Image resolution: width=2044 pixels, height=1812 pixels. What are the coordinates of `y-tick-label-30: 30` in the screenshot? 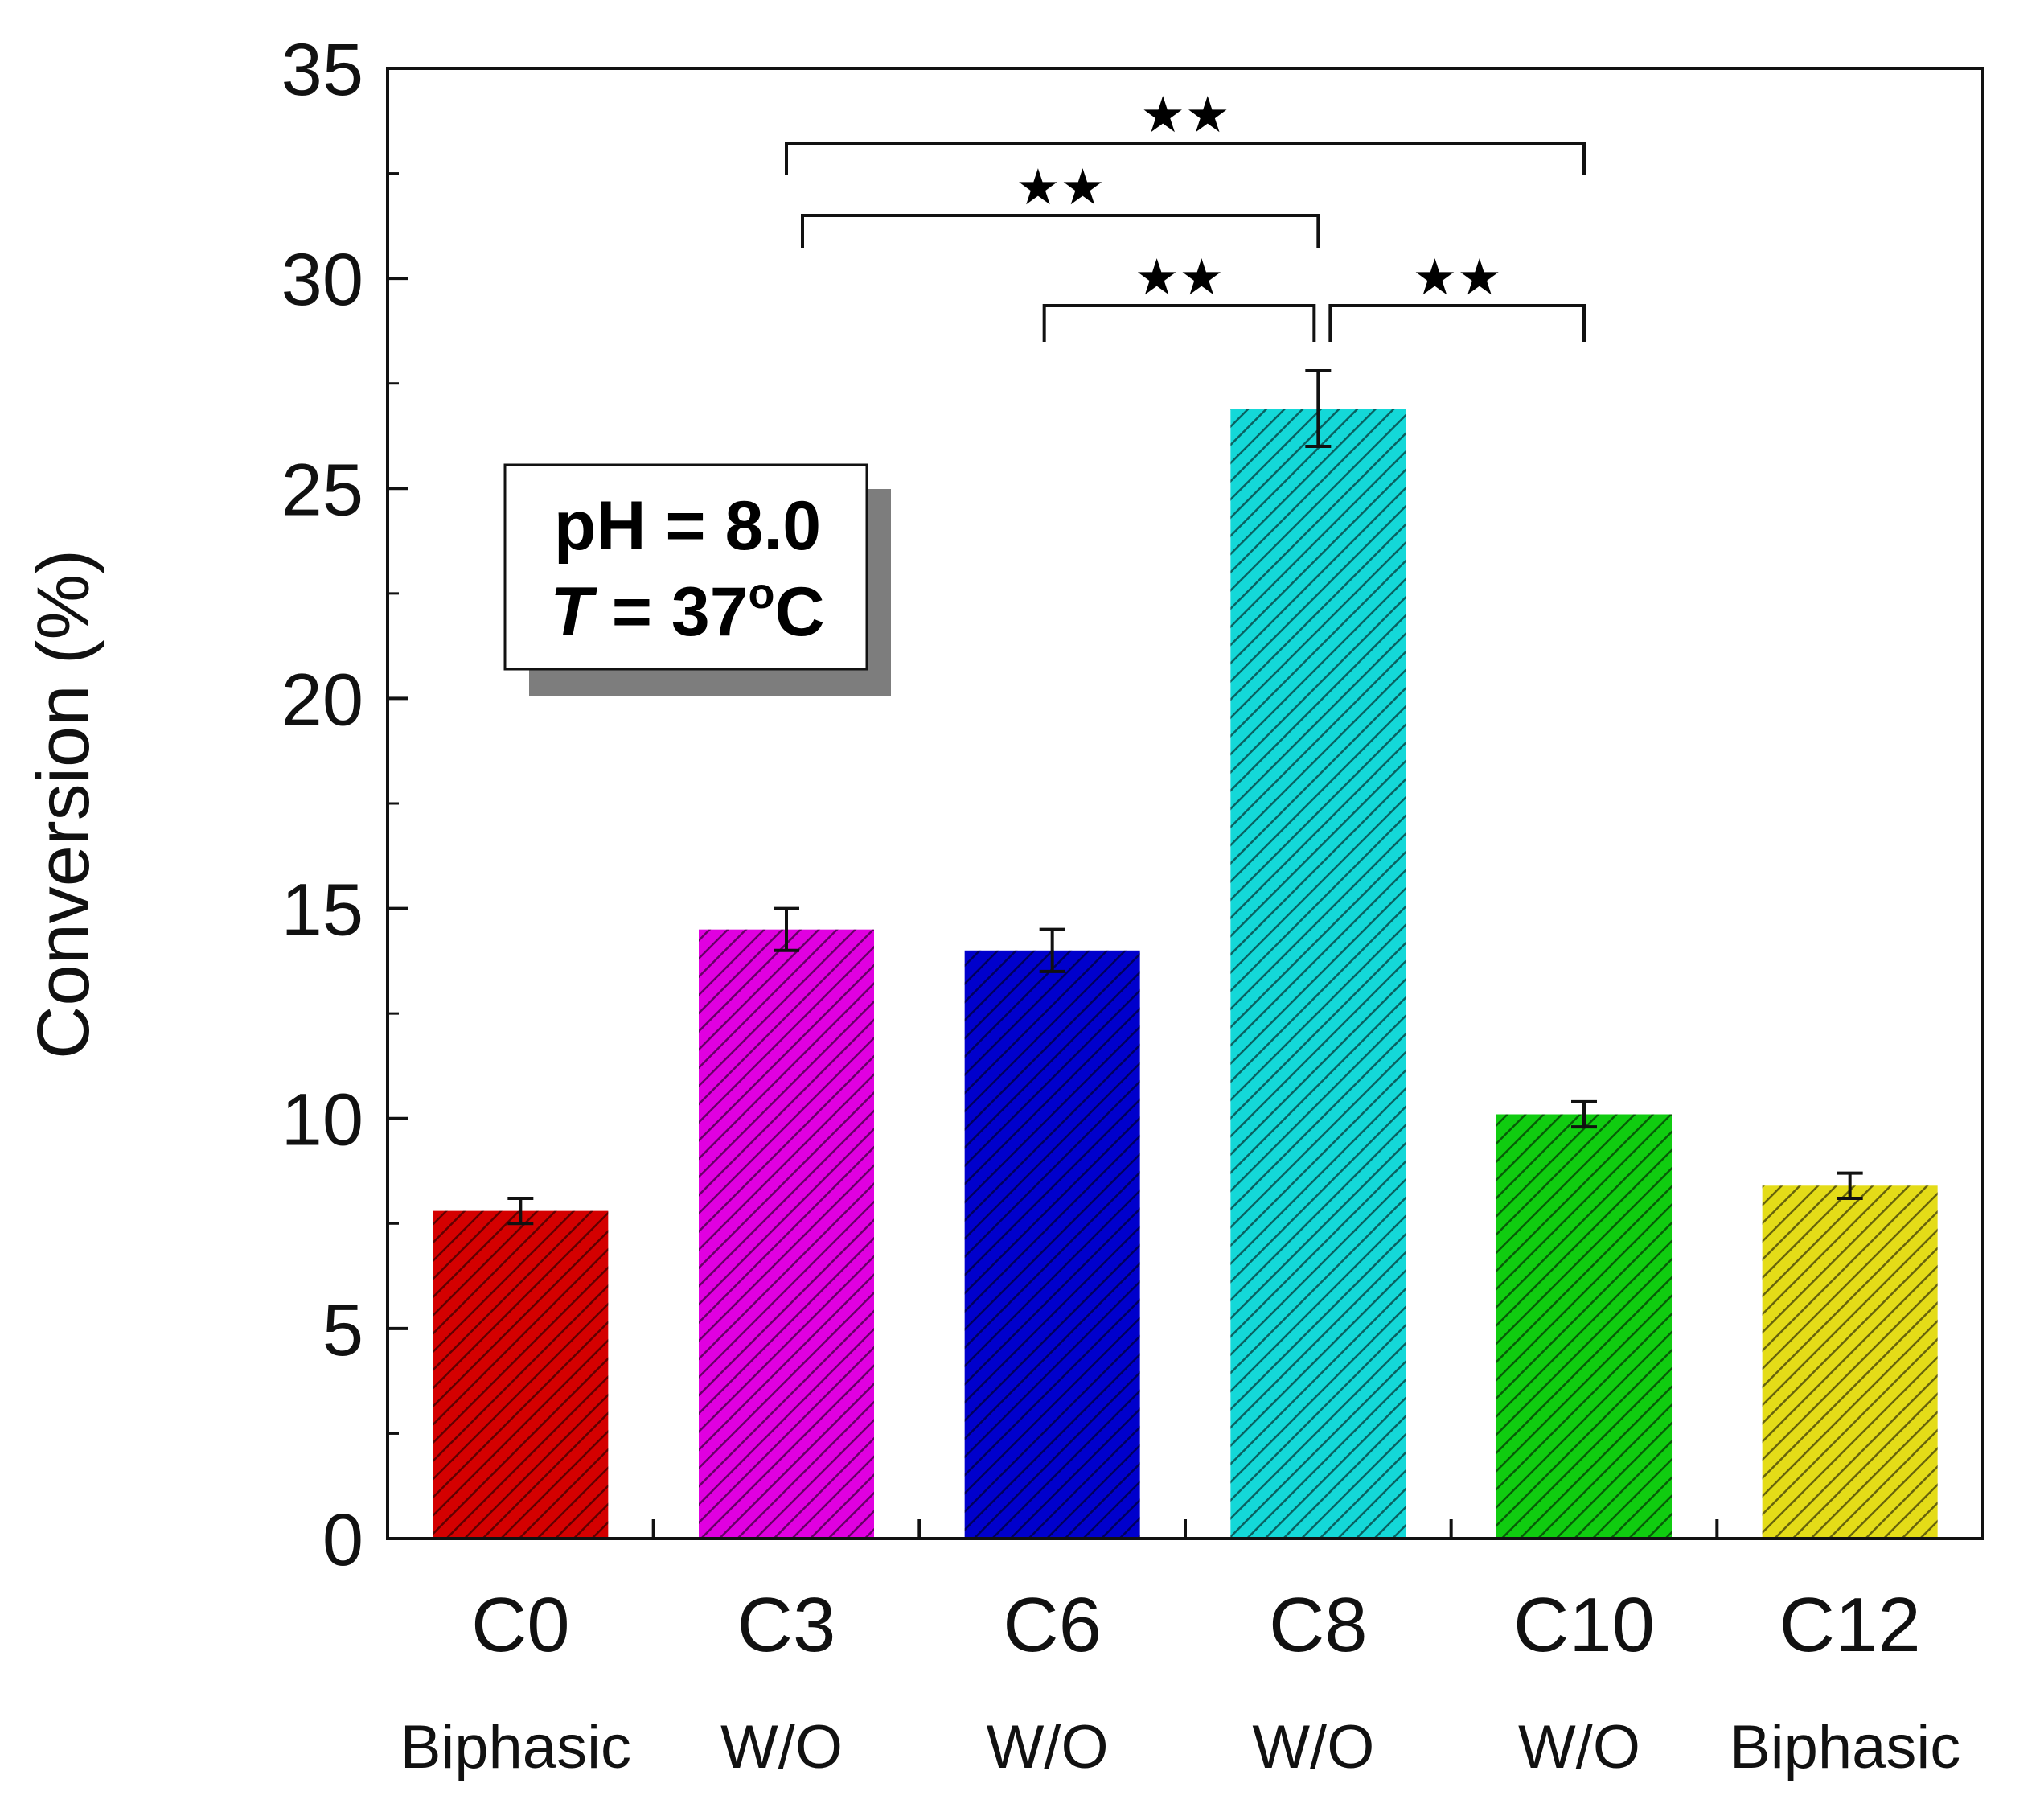 It's located at (322, 280).